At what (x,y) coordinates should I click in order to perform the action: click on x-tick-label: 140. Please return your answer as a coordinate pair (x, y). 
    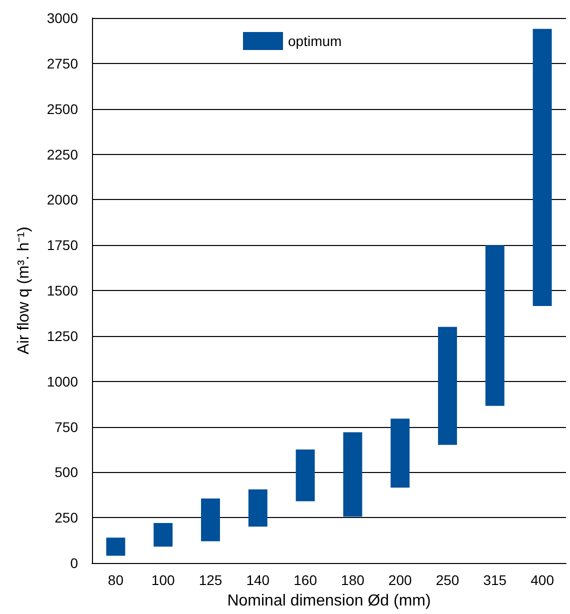
    Looking at the image, I should click on (258, 580).